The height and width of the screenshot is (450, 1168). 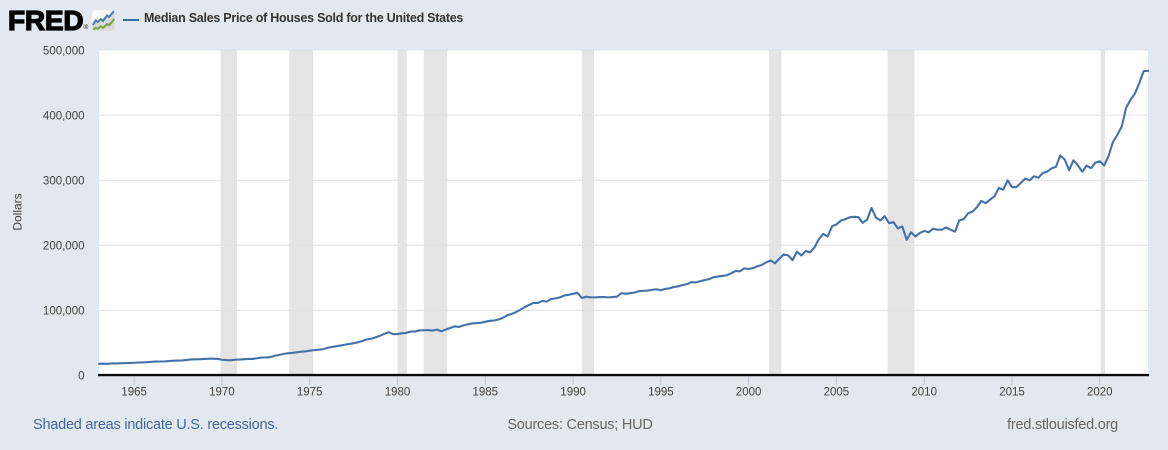 What do you see at coordinates (573, 393) in the screenshot?
I see `svg-text: 1990` at bounding box center [573, 393].